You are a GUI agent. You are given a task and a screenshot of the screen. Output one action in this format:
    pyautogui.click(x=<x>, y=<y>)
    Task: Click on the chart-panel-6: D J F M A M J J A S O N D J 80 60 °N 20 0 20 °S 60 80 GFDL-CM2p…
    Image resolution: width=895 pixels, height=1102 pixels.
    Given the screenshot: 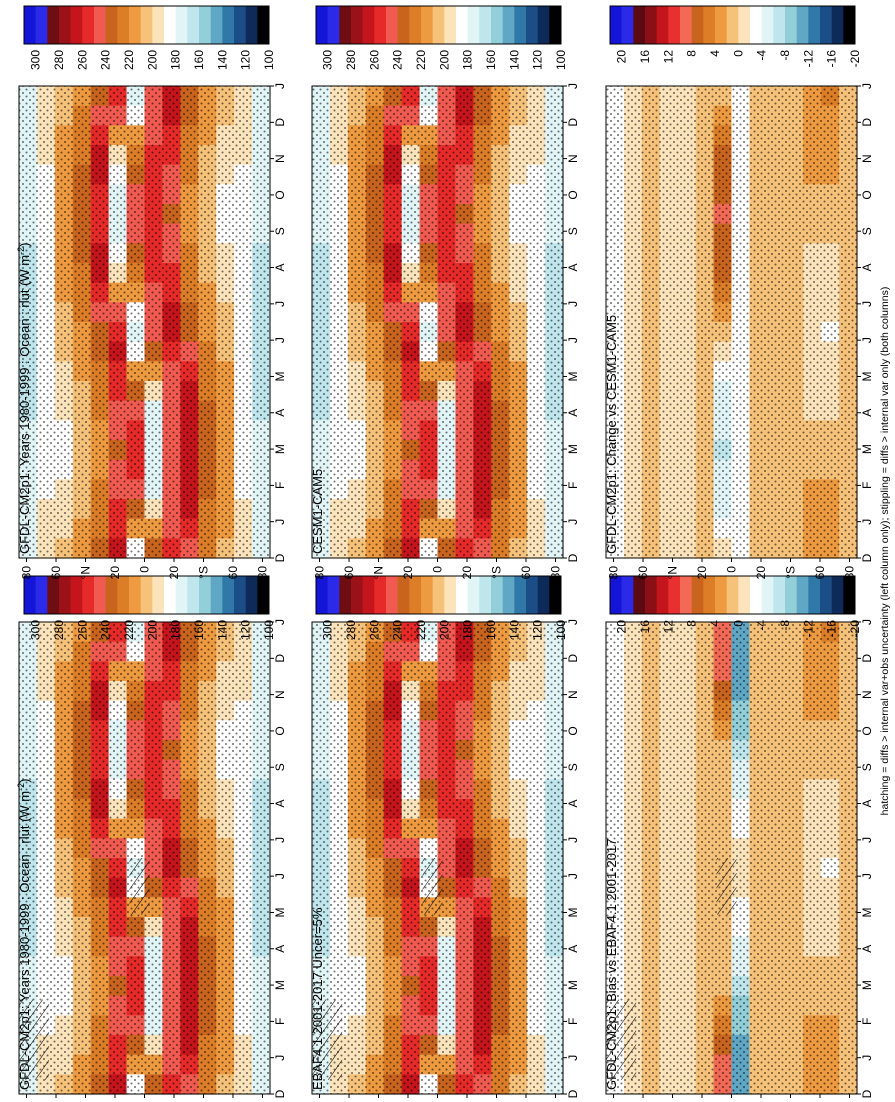 What is the action you would take?
    pyautogui.click(x=739, y=331)
    